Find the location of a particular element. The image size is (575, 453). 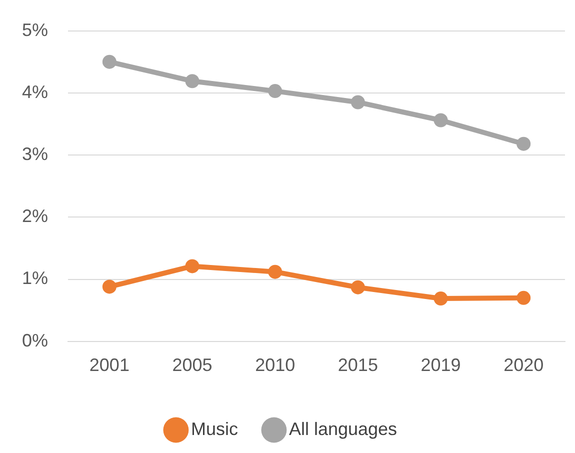

y-tick-label: 1% is located at coordinates (35, 278).